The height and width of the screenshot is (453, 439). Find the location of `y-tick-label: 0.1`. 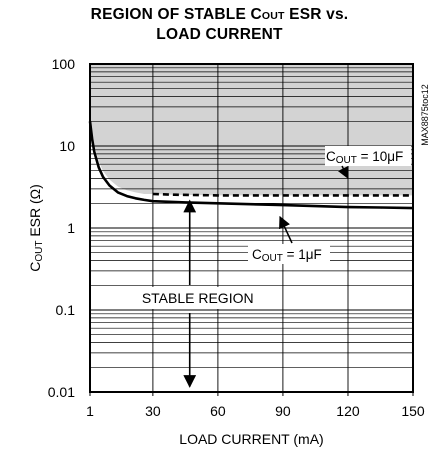

y-tick-label: 0.1 is located at coordinates (66, 310).